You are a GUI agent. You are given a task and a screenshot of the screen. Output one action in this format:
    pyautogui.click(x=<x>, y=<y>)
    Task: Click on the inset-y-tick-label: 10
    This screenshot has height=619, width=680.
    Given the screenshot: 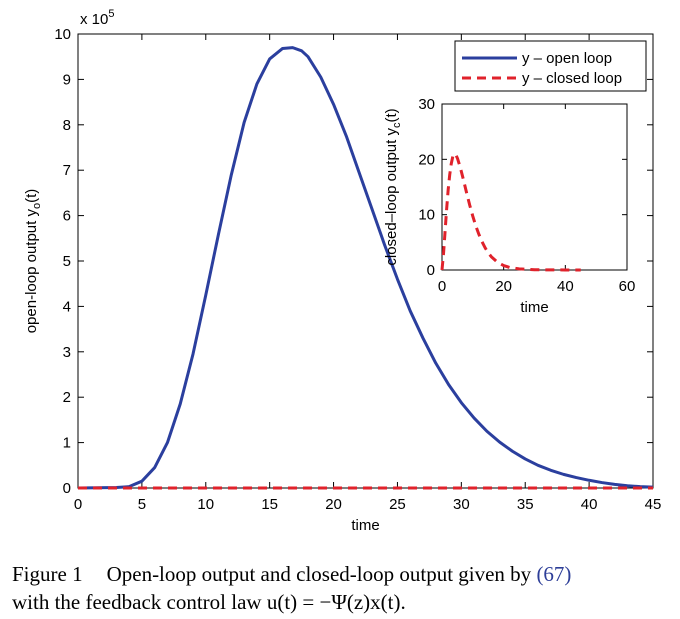 What is the action you would take?
    pyautogui.click(x=426, y=215)
    